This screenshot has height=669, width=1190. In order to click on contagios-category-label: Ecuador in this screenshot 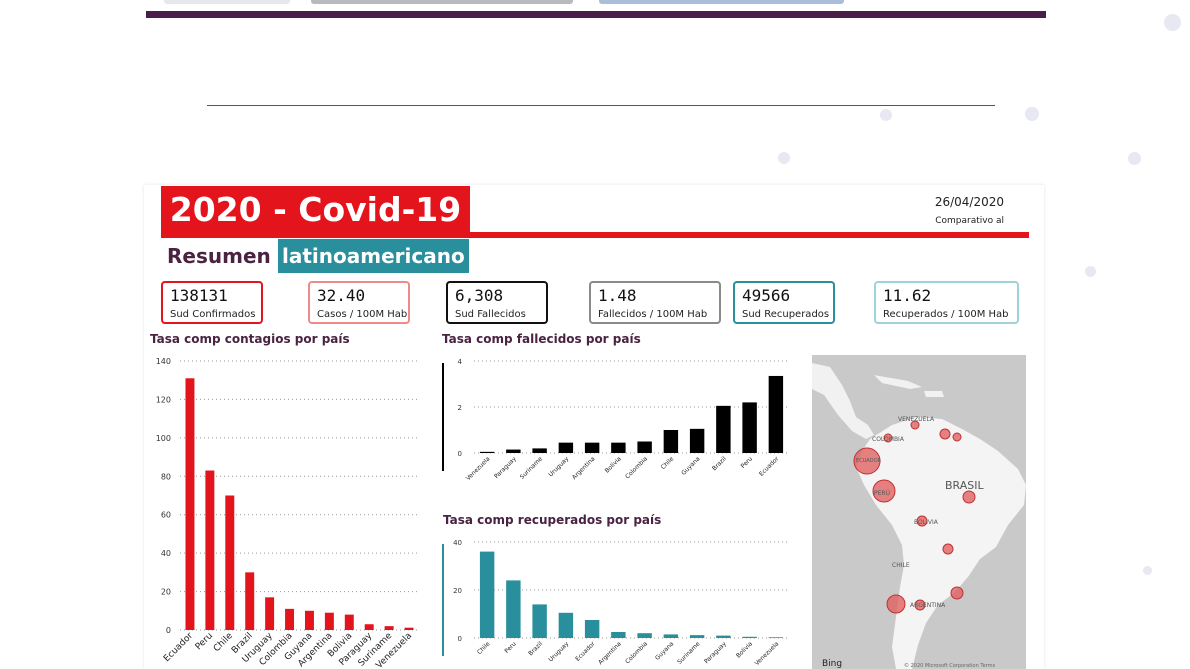, I will do `click(178, 647)`.